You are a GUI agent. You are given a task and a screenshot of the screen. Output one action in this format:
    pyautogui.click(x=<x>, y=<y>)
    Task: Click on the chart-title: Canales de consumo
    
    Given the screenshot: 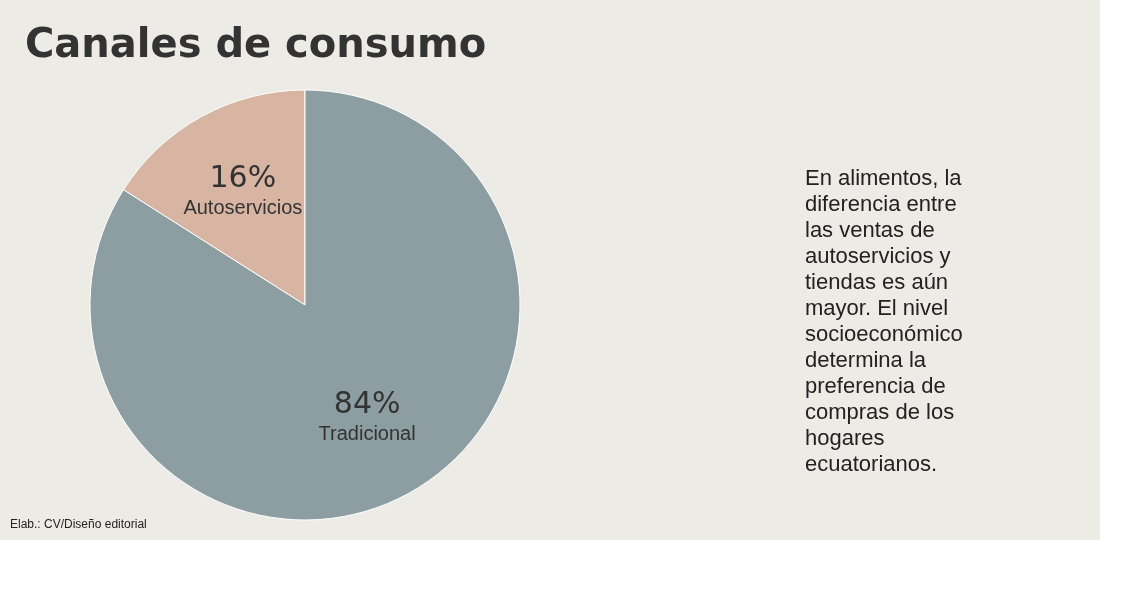 What is the action you would take?
    pyautogui.click(x=256, y=43)
    